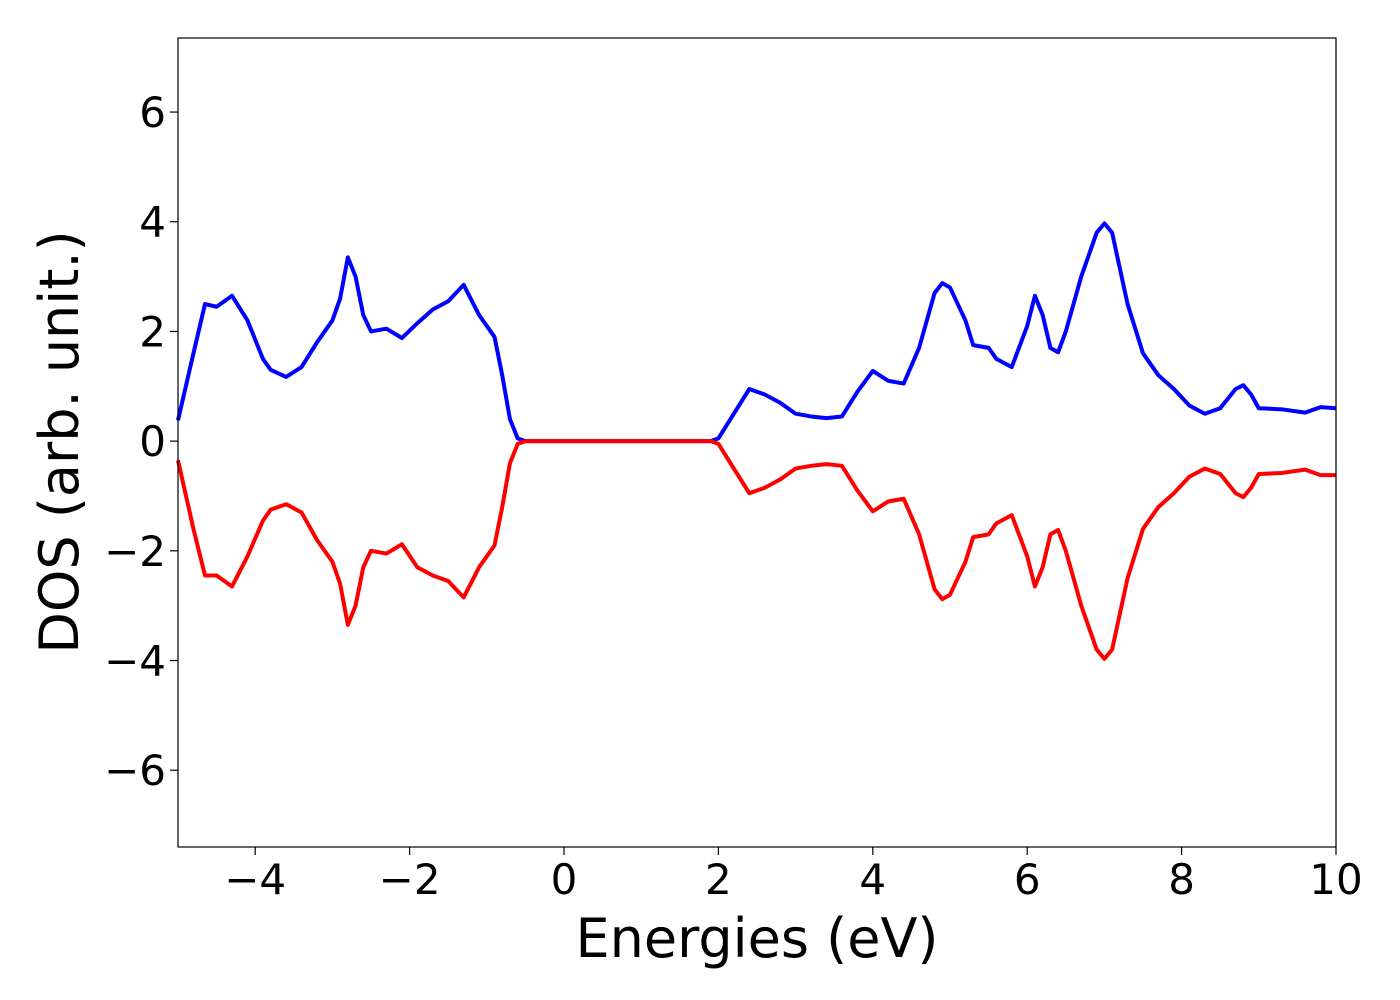 The height and width of the screenshot is (1000, 1400). Describe the element at coordinates (757, 938) in the screenshot. I see `x-axis-label: Energies (eV)` at that location.